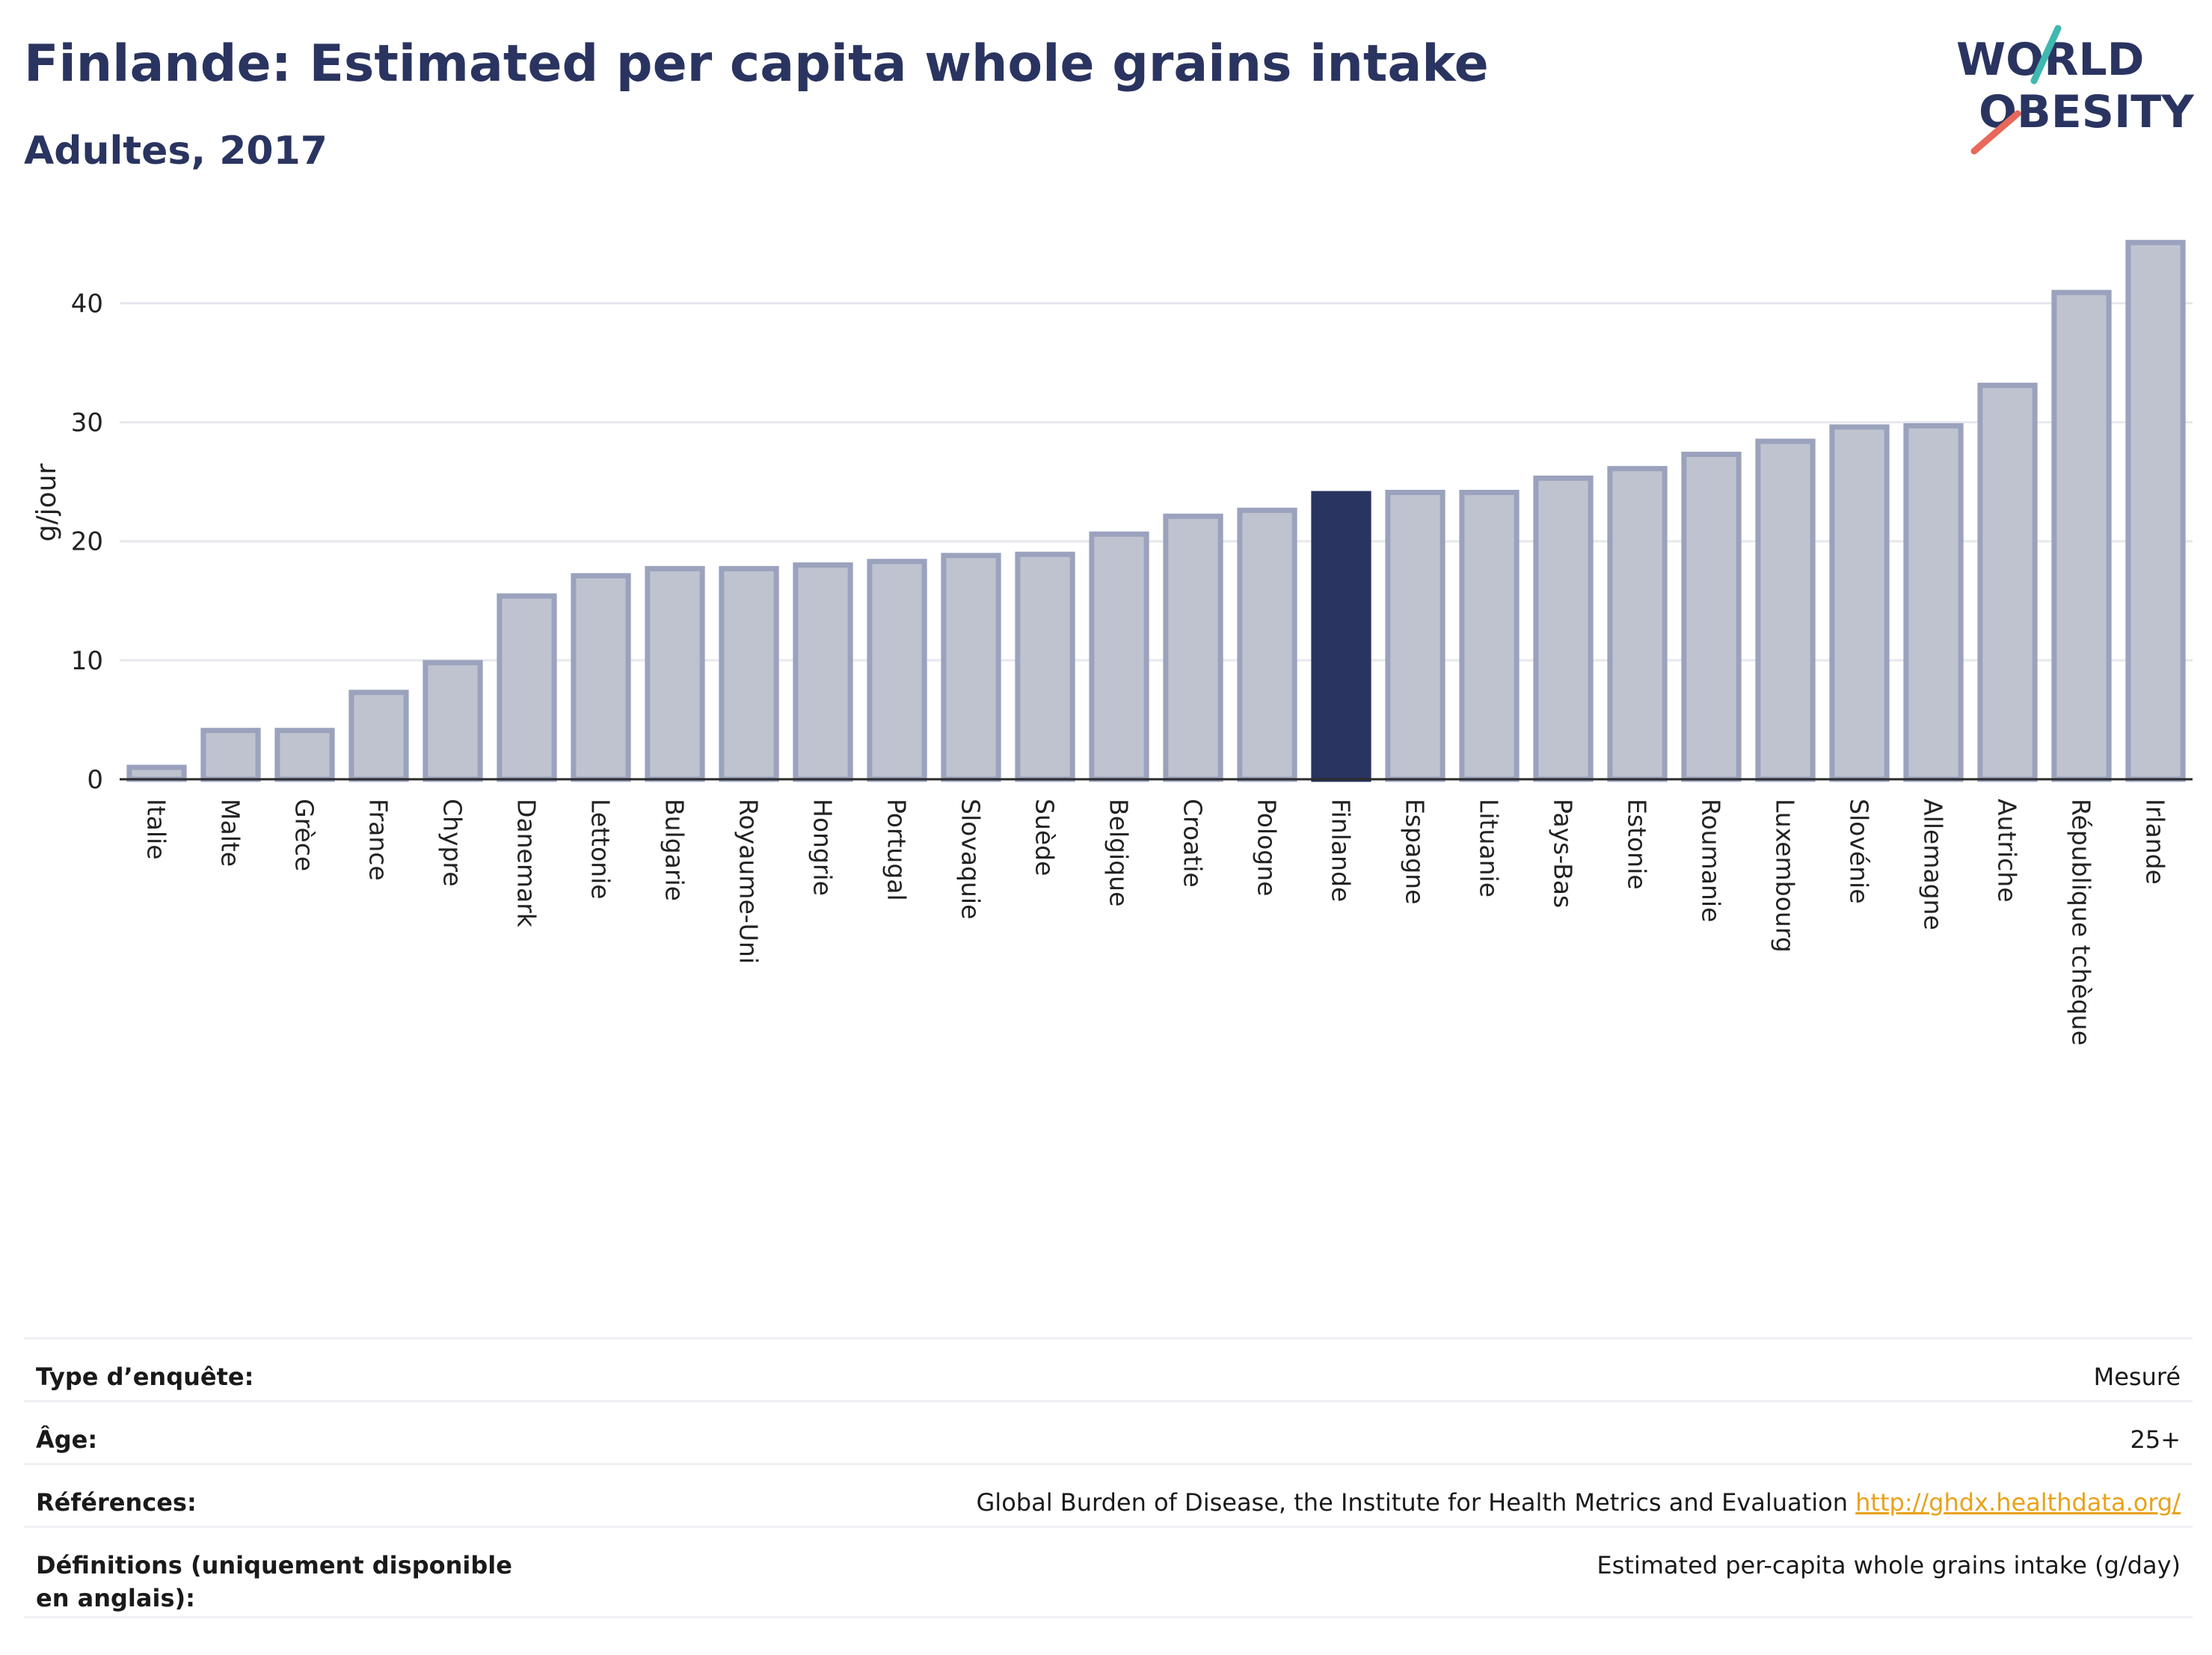 Image resolution: width=2212 pixels, height=1655 pixels. I want to click on bar-luxembourg, so click(1785, 610).